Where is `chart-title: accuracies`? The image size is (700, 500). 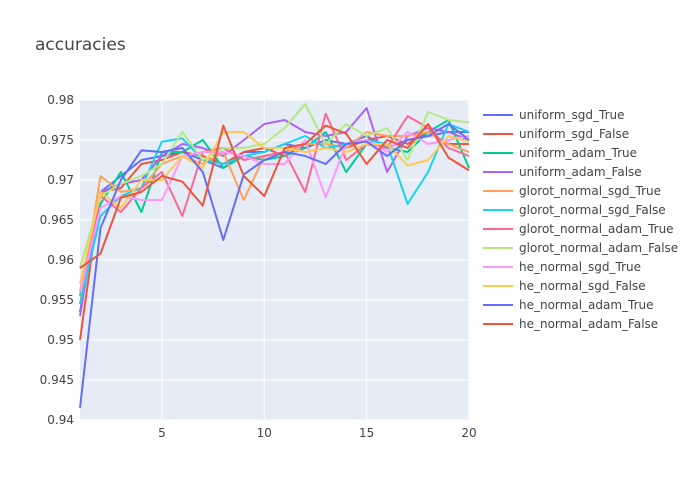 chart-title: accuracies is located at coordinates (80, 45).